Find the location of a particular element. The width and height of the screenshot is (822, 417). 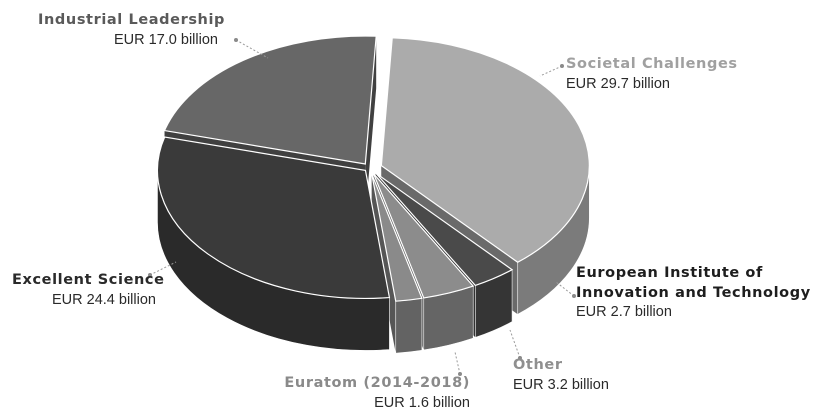

slice-other is located at coordinates (424, 236).